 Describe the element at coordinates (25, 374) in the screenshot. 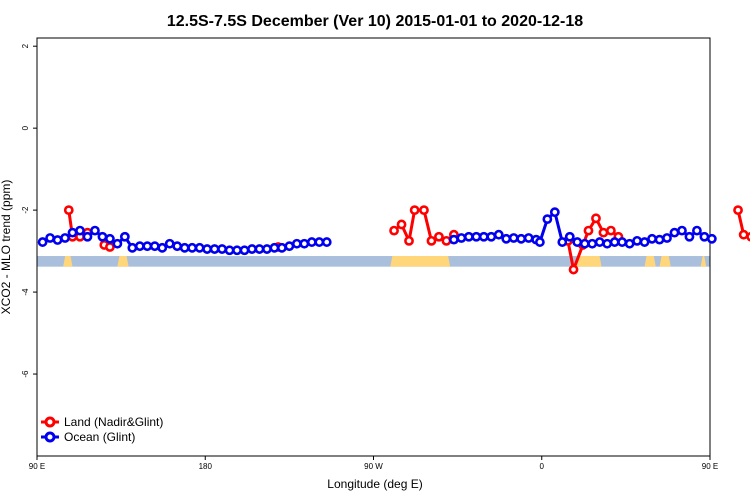

I see `y-tick-label: -6` at that location.